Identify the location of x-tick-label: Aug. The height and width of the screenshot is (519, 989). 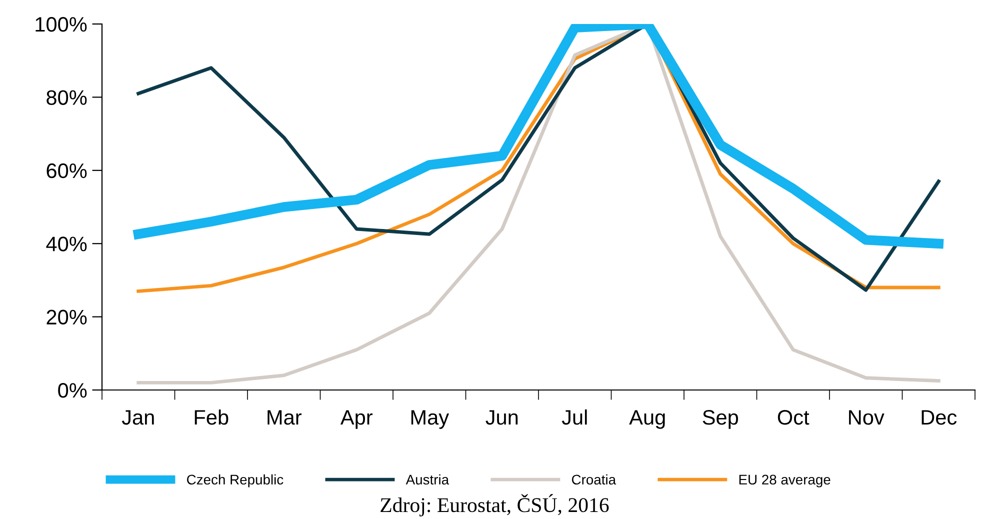
(647, 419).